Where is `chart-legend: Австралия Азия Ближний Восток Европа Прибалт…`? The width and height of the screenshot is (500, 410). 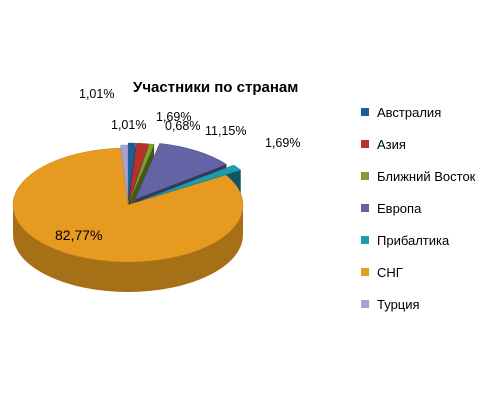 chart-legend: Австралия Азия Ближний Восток Европа Прибалт… is located at coordinates (418, 208).